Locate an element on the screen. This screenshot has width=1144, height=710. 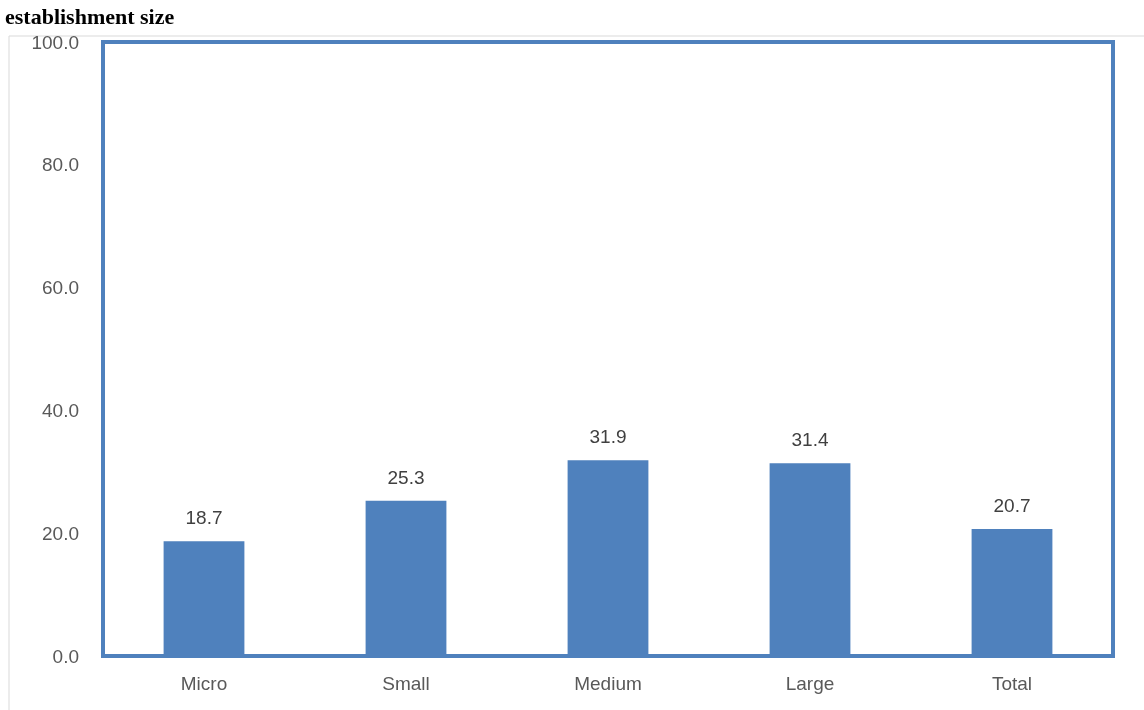
x-tick-label: Medium is located at coordinates (608, 683).